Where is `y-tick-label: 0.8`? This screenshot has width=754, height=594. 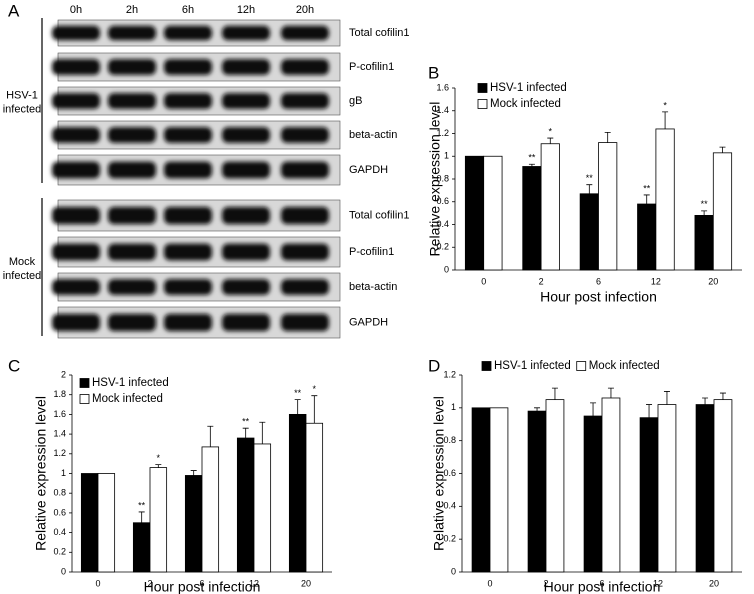 y-tick-label: 0.8 is located at coordinates (449, 440).